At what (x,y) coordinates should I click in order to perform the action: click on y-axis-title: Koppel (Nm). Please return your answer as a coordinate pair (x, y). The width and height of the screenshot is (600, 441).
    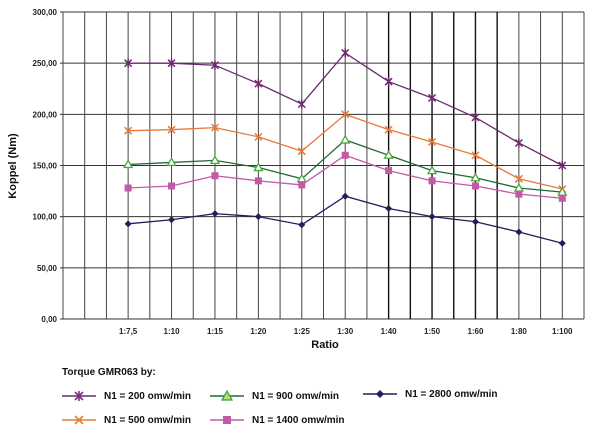
    Looking at the image, I should click on (13, 166).